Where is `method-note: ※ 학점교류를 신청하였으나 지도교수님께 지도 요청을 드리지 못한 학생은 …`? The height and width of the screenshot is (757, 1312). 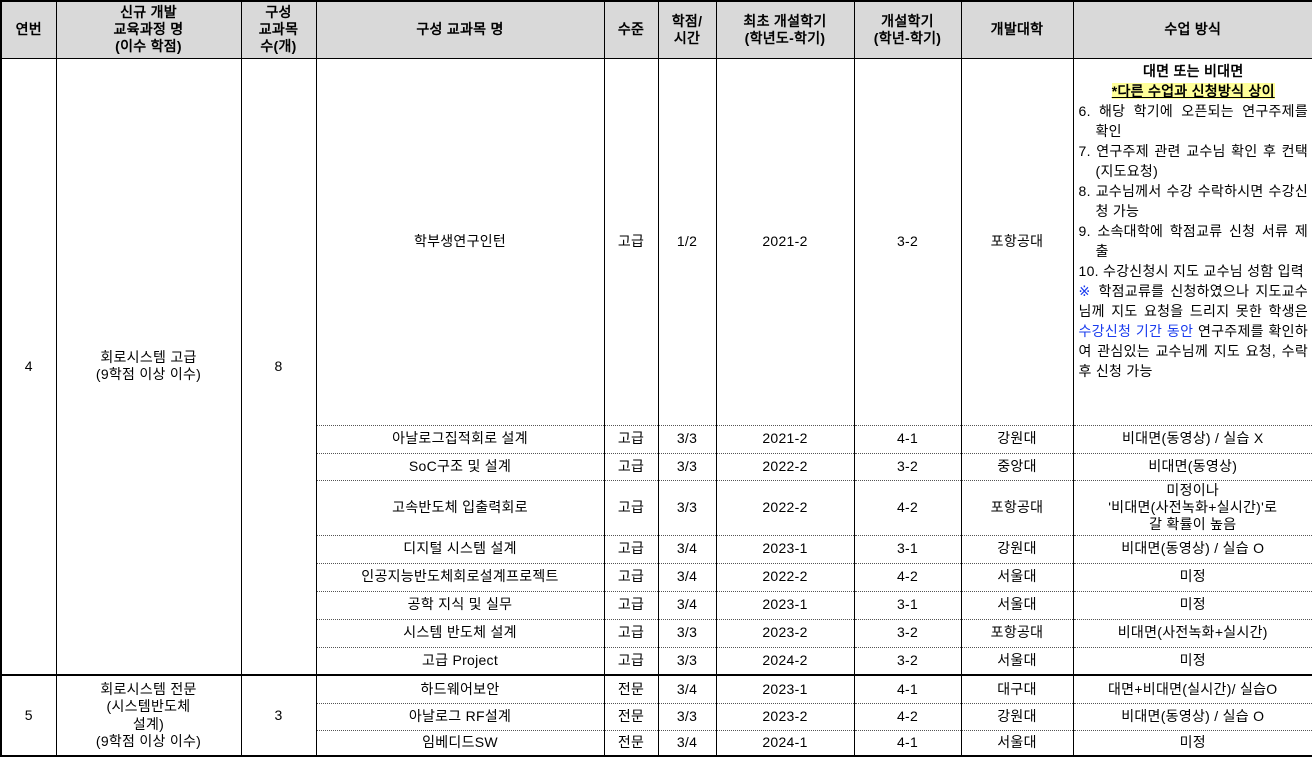 method-note: ※ 학점교류를 신청하였으나 지도교수님께 지도 요청을 드리지 못한 학생은 … is located at coordinates (1194, 331).